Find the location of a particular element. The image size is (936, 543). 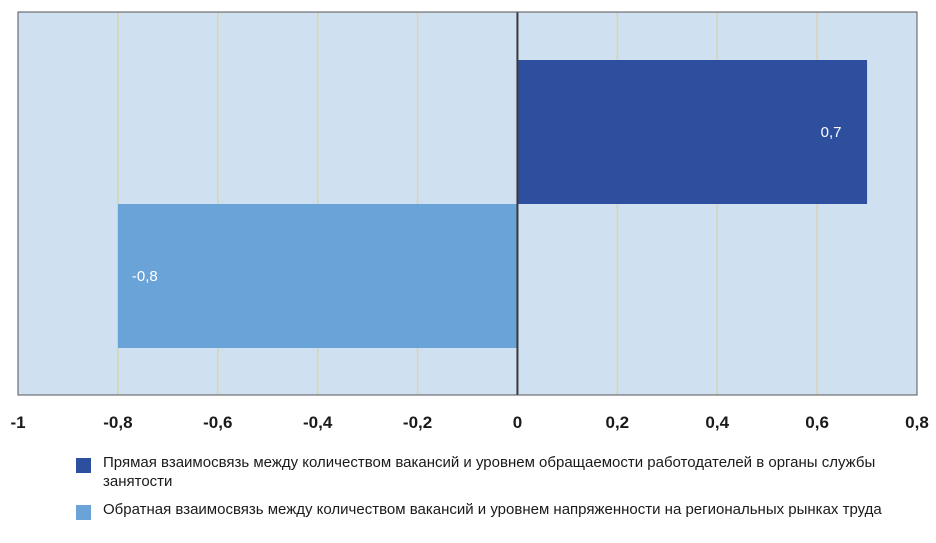

x-tick-label: 0,8 is located at coordinates (917, 422).